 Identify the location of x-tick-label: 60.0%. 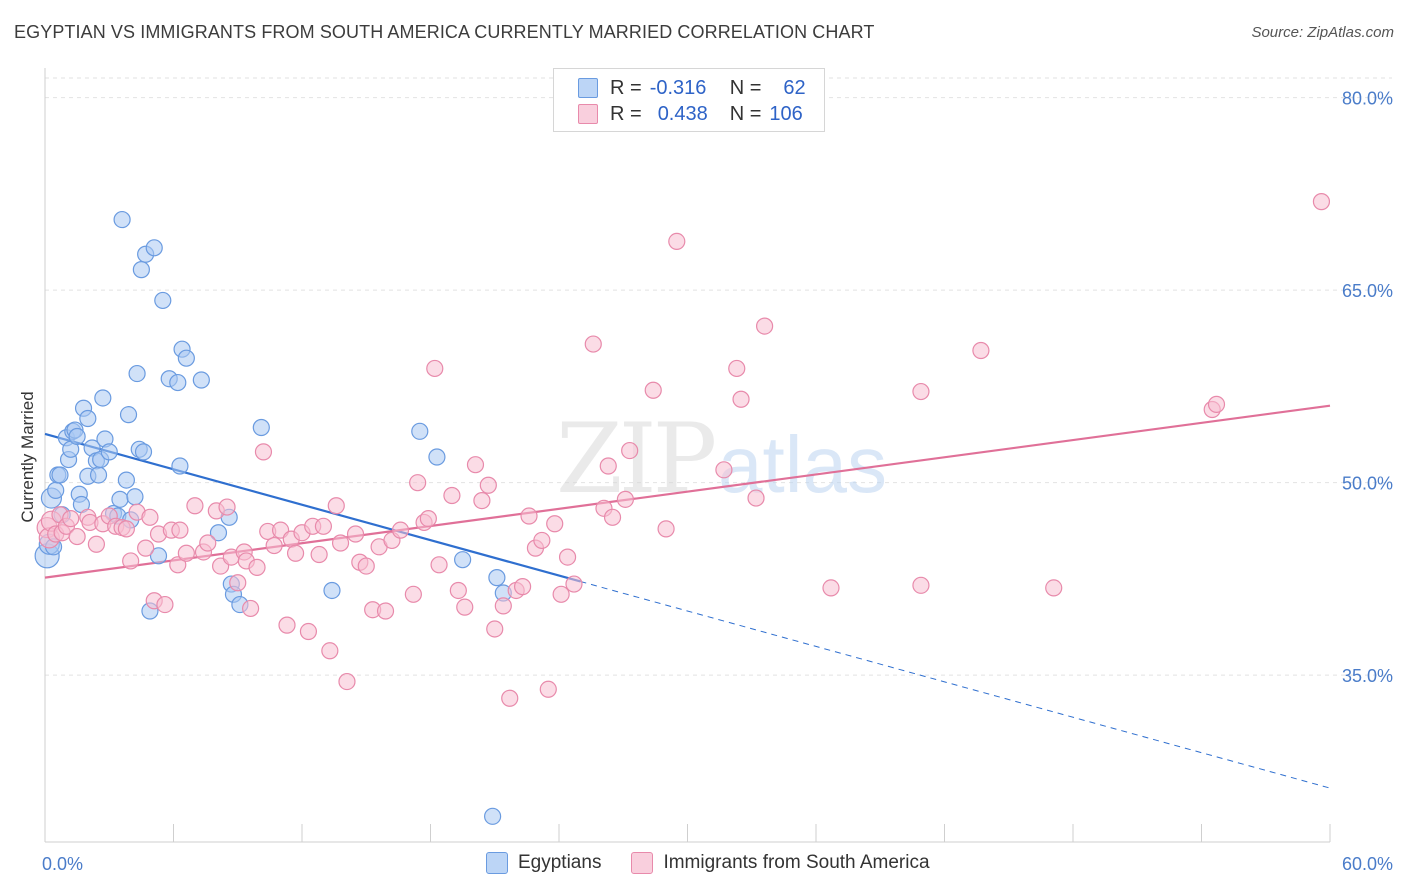
(1367, 864).